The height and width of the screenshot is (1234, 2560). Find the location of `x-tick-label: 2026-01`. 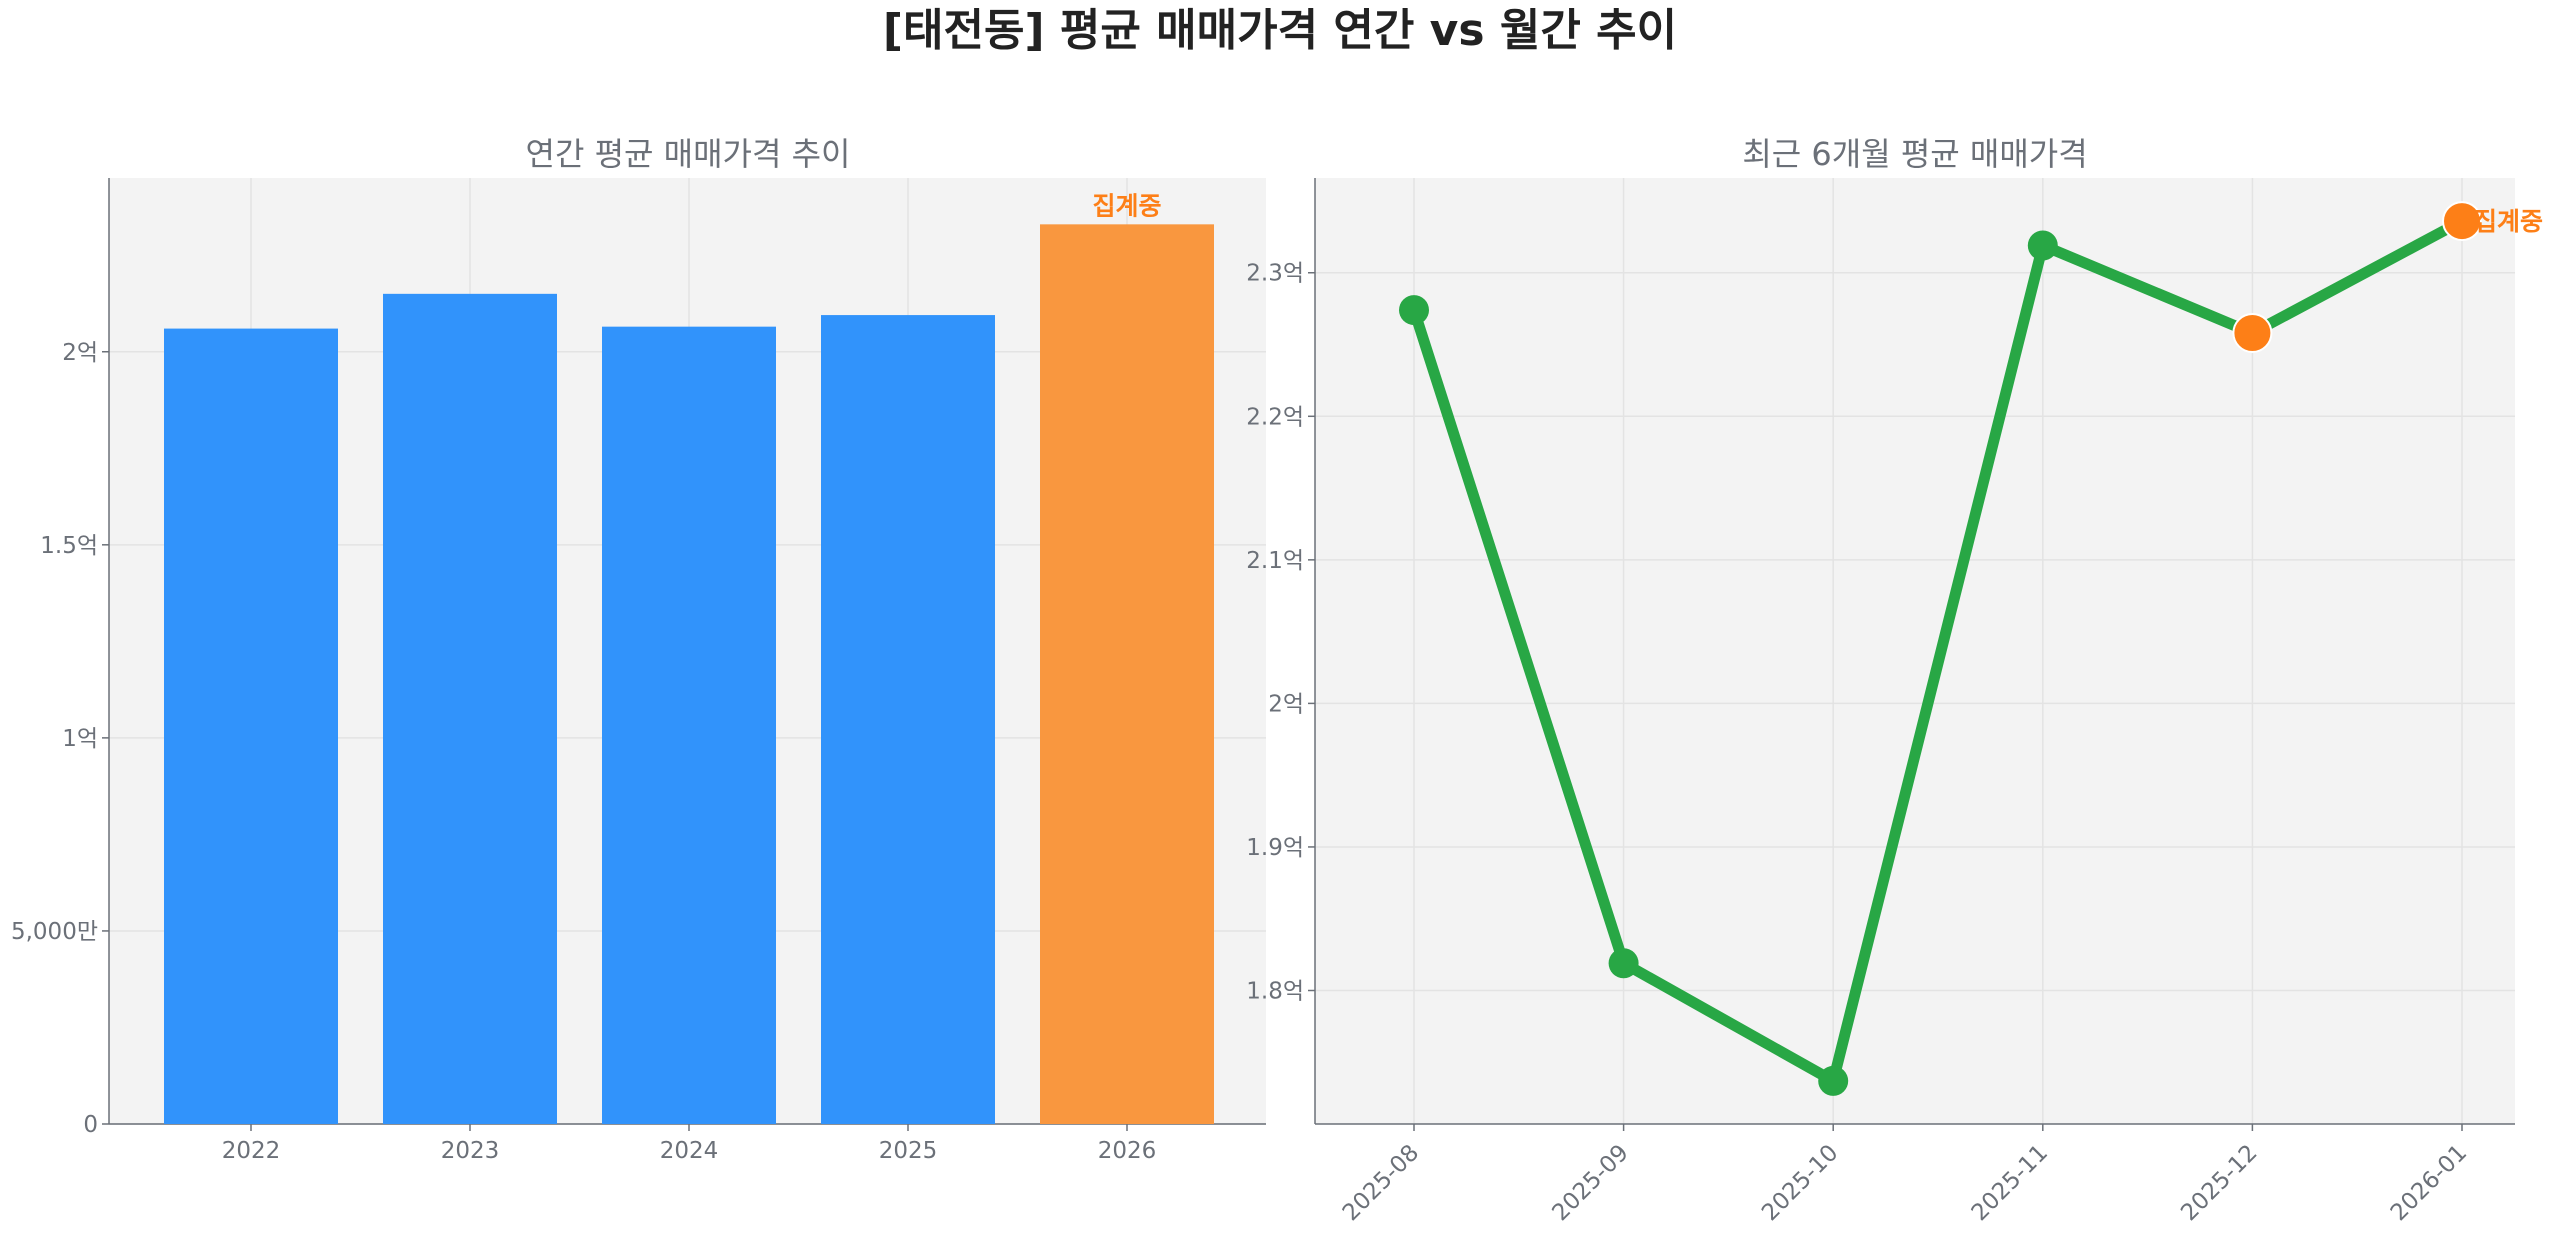

x-tick-label: 2026-01 is located at coordinates (2429, 1183).